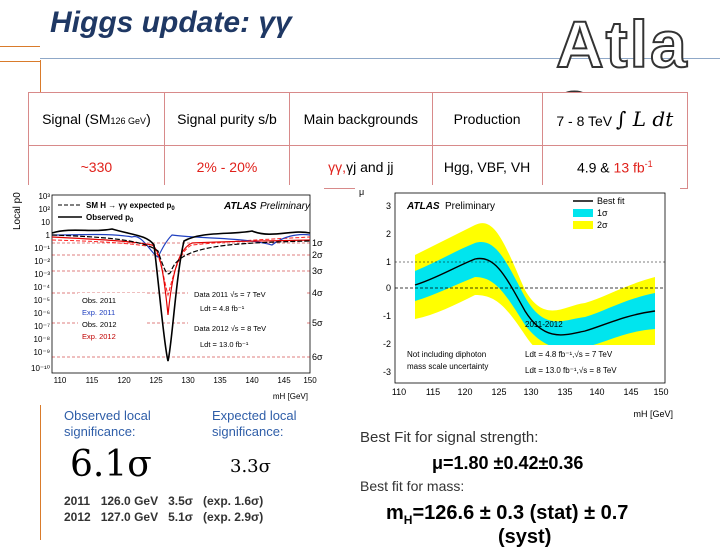  Describe the element at coordinates (42, 248) in the screenshot. I see `svg-text: 10⁻¹` at that location.